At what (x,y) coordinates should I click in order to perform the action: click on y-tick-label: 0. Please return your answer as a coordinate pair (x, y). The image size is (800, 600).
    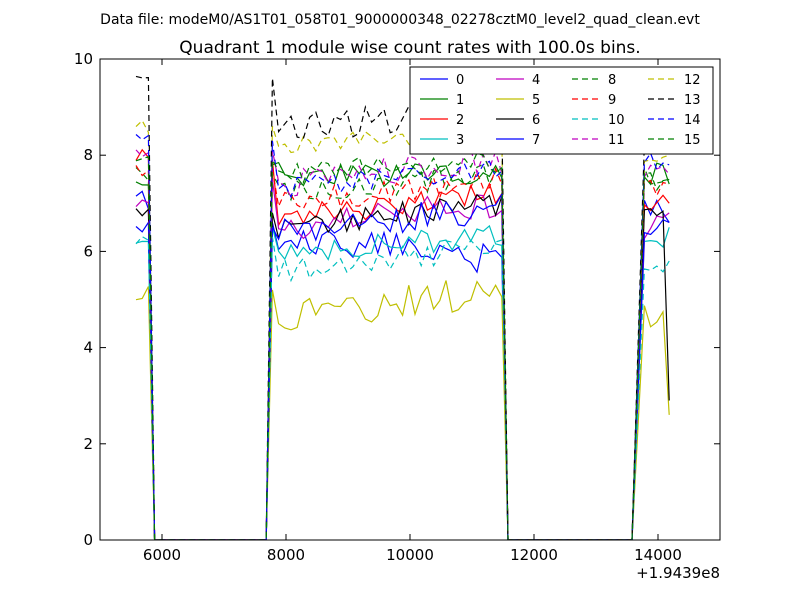
    Looking at the image, I should click on (88, 540).